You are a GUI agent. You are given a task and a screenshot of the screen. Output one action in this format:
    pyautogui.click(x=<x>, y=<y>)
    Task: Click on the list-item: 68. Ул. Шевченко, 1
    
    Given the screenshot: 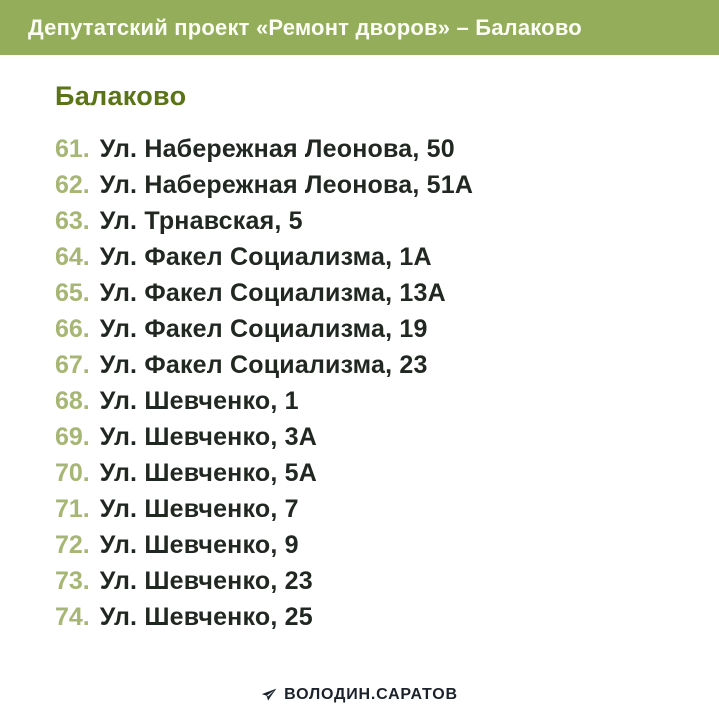 What is the action you would take?
    pyautogui.click(x=377, y=401)
    